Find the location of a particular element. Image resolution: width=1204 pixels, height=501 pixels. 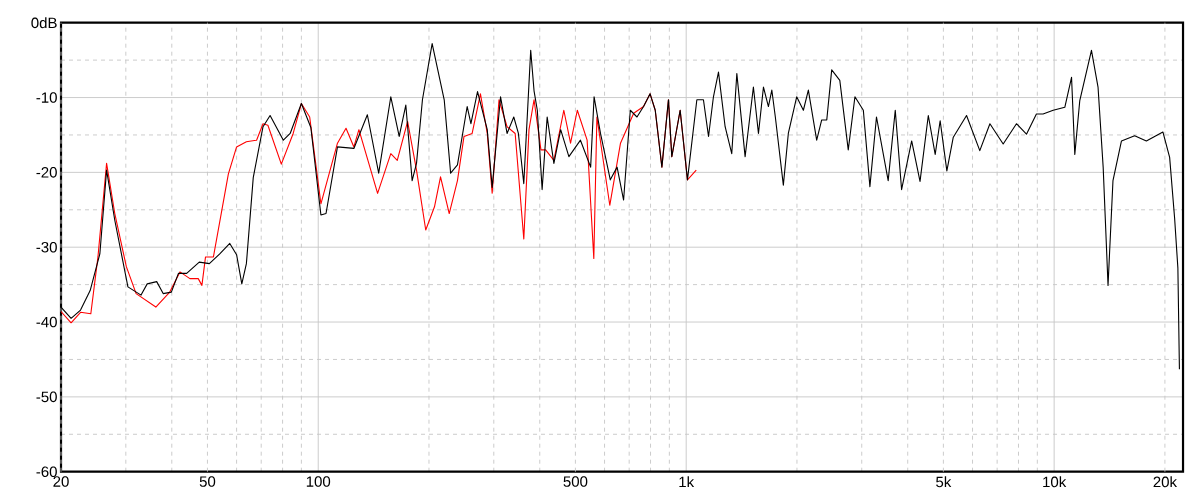

x-tick-label: 5k is located at coordinates (944, 482).